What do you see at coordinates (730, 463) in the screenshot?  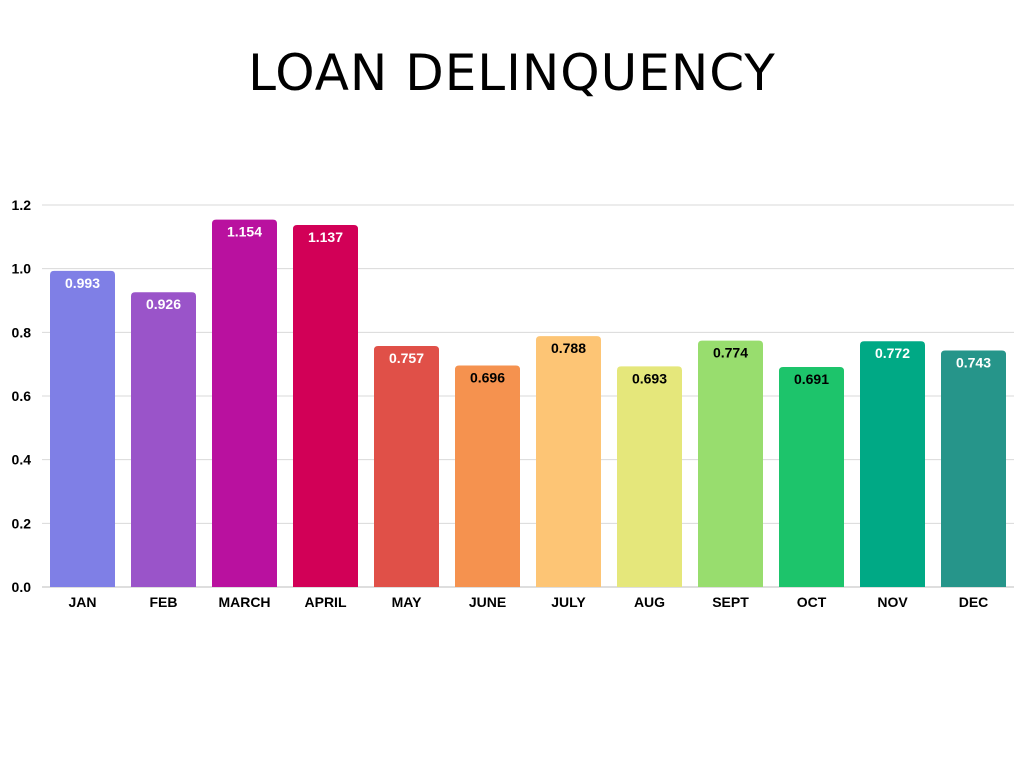 I see `bar-sept` at bounding box center [730, 463].